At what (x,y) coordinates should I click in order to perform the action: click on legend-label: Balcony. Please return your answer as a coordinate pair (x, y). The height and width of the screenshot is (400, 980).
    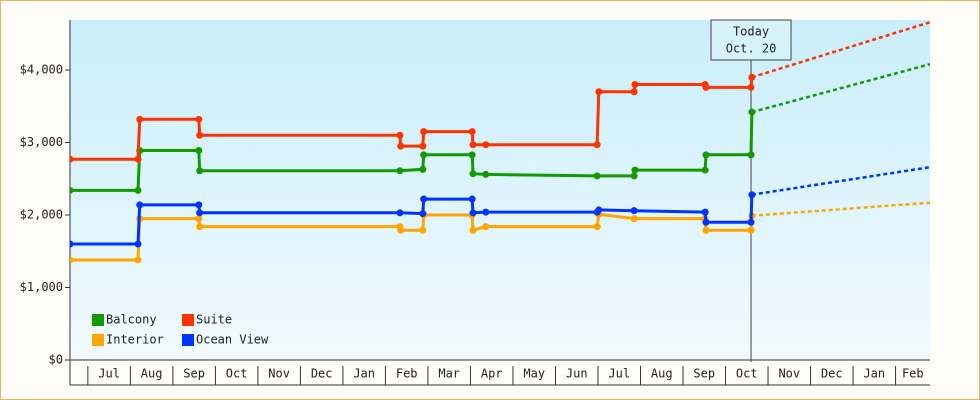
    Looking at the image, I should click on (131, 320).